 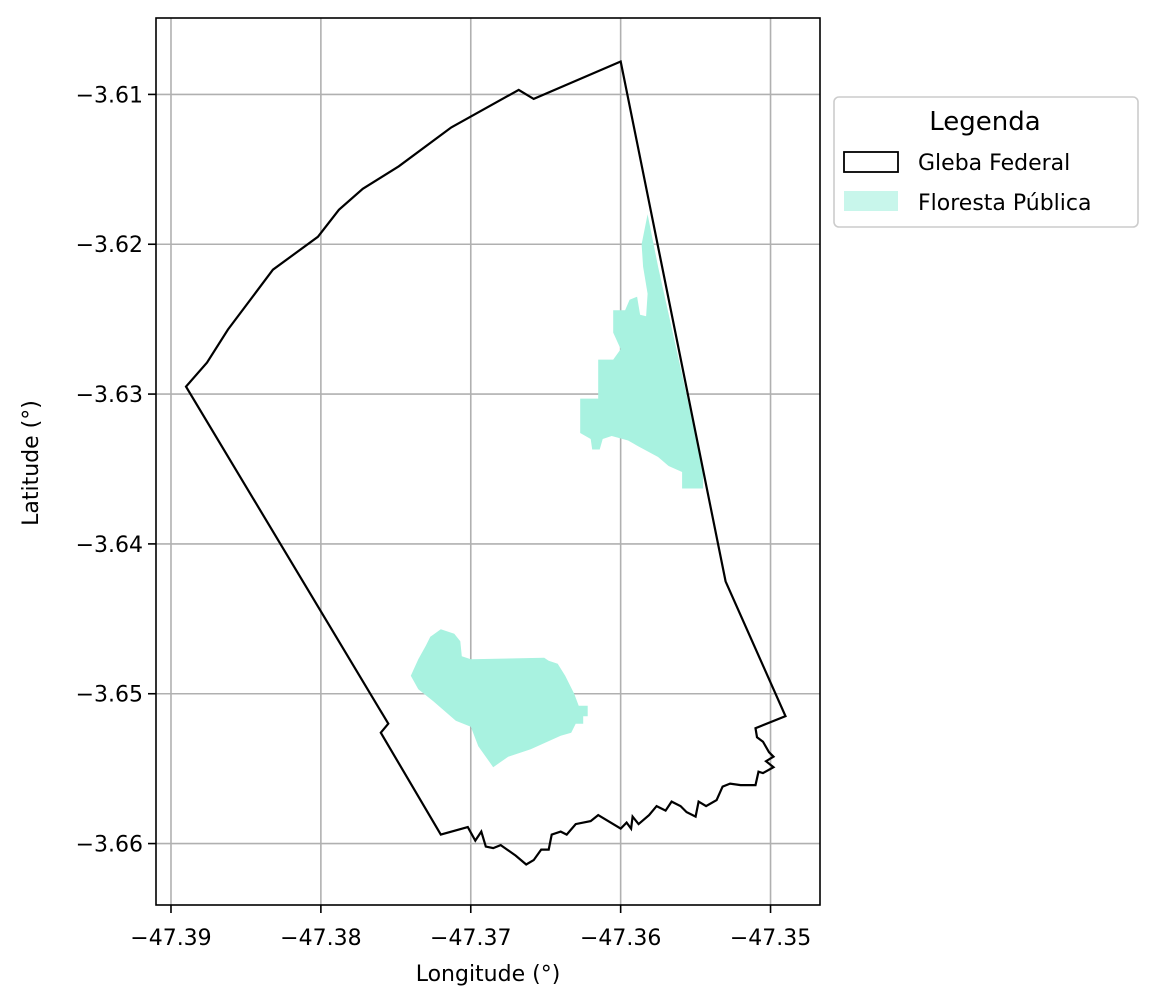 What do you see at coordinates (109, 695) in the screenshot?
I see `y-tick-label-4: −3.65` at bounding box center [109, 695].